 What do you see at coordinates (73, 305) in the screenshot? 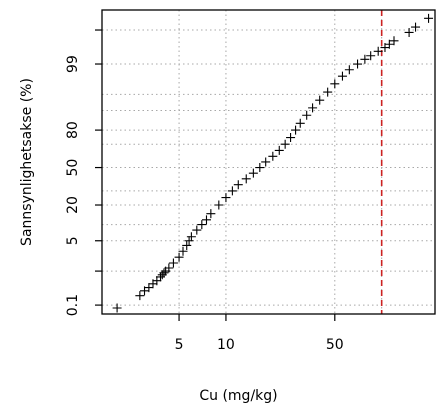
I see `y-tick-label: 0.1` at bounding box center [73, 305].